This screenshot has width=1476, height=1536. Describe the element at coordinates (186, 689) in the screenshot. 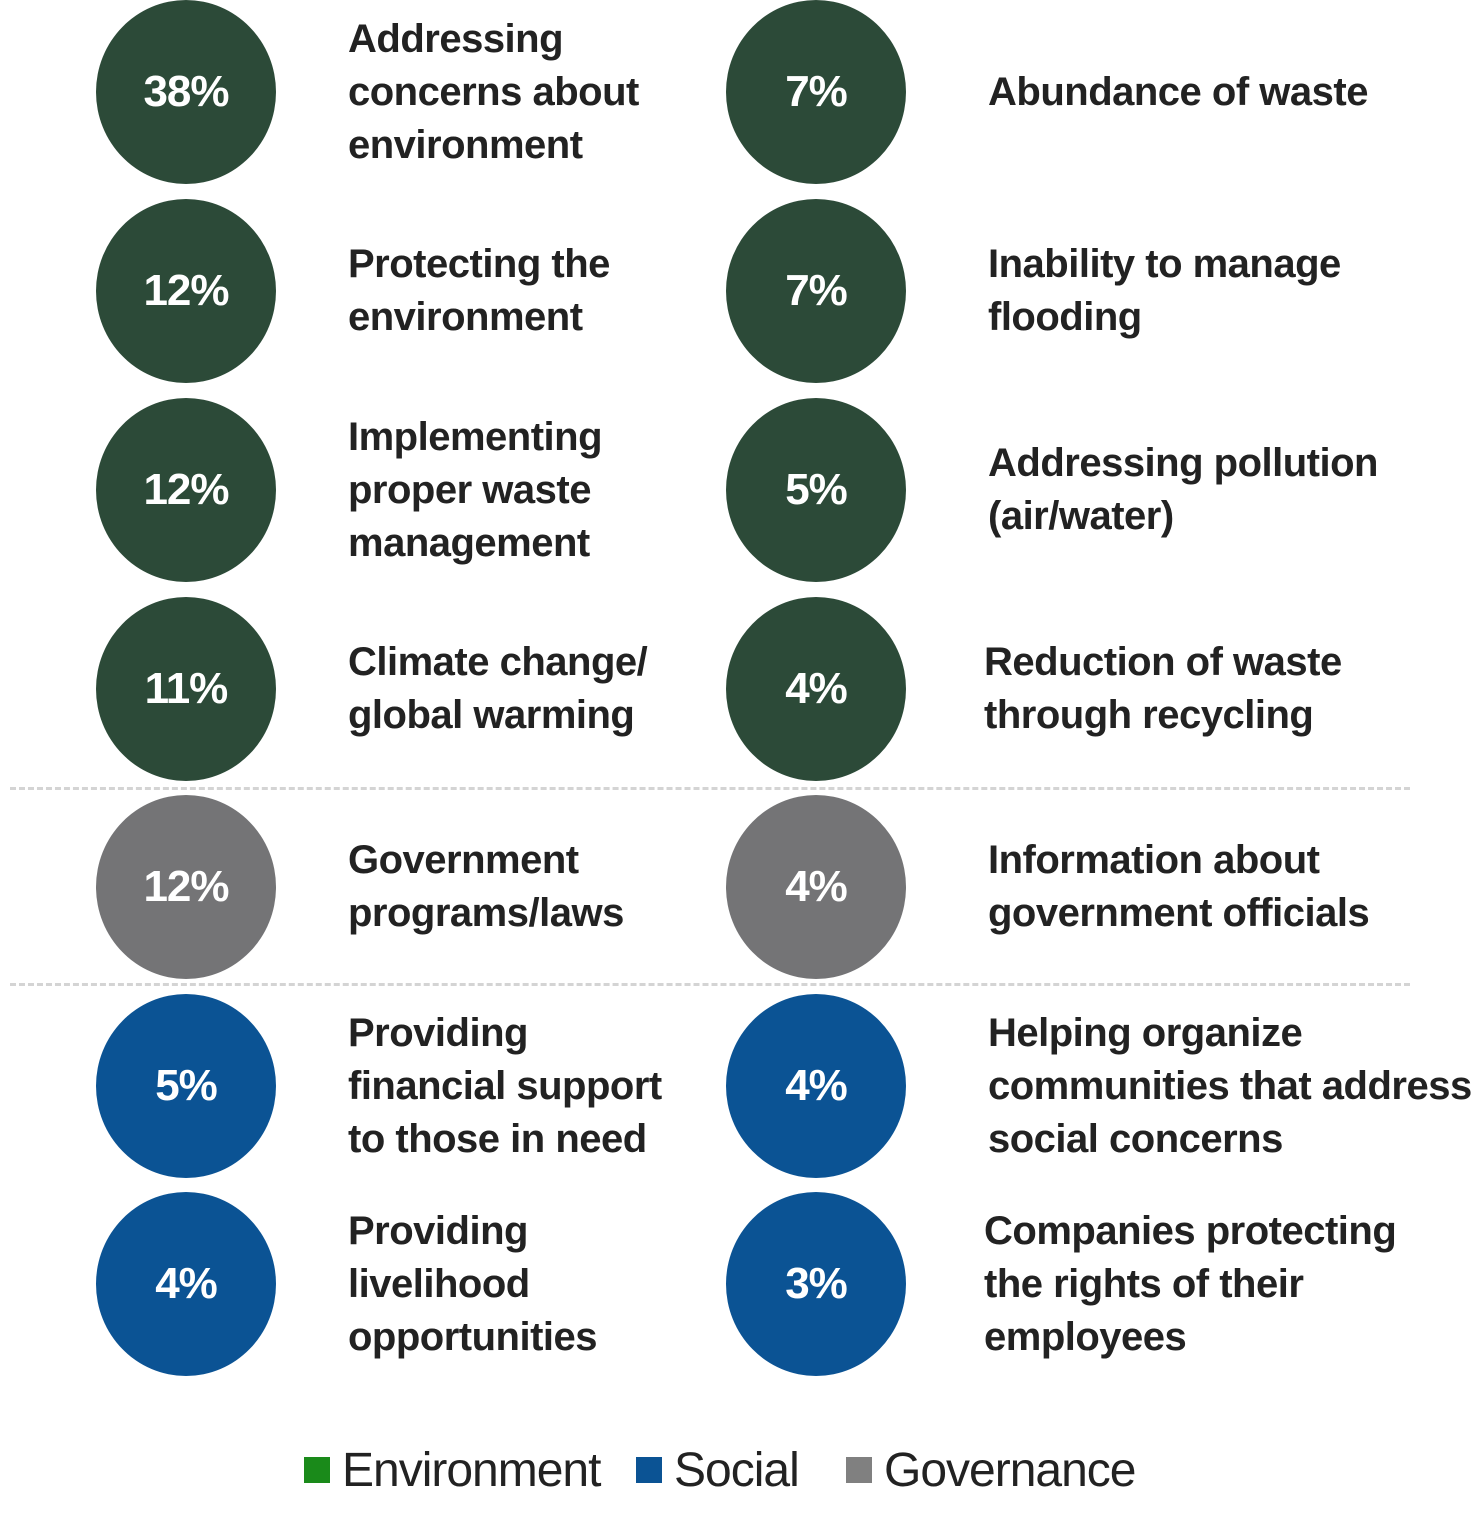

I see `bubble-environment: 11%` at that location.